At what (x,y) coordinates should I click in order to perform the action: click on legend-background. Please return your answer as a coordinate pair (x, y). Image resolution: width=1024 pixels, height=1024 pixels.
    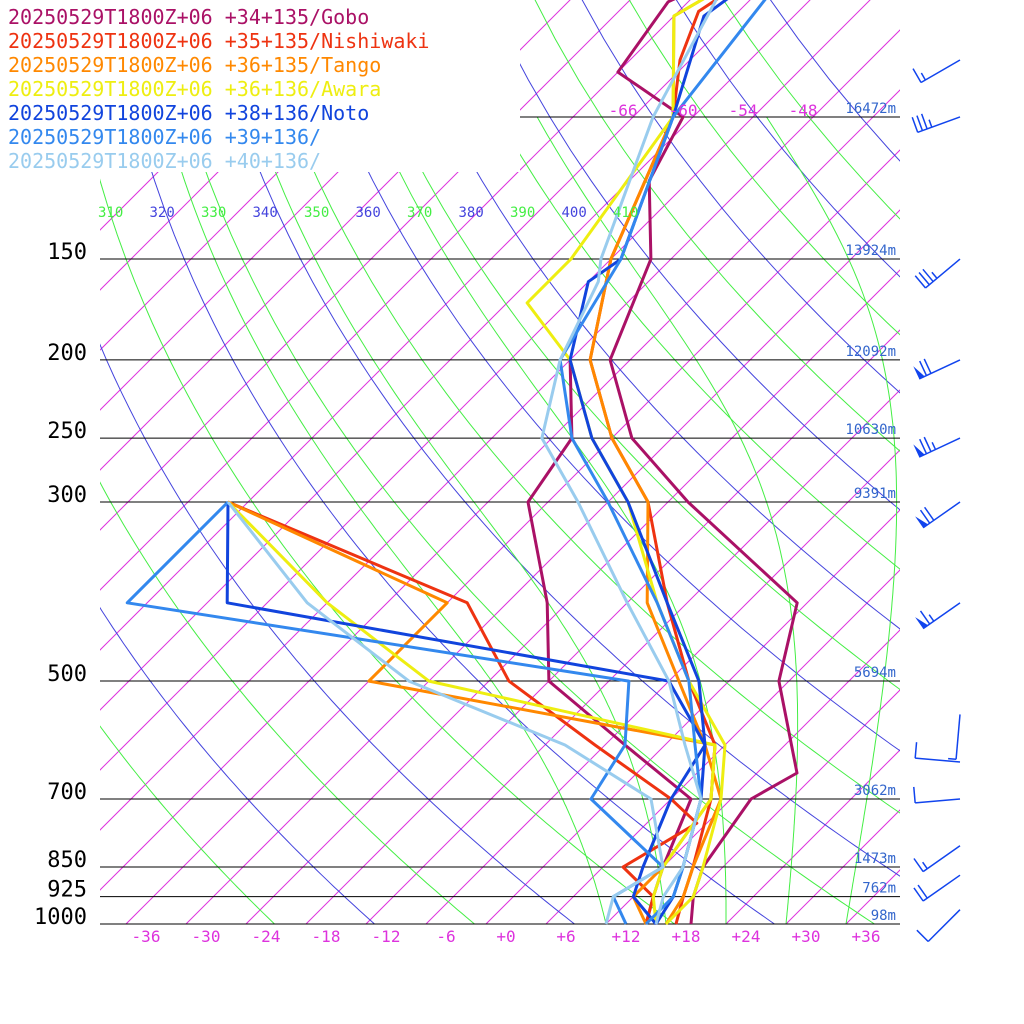
    Looking at the image, I should click on (260, 86).